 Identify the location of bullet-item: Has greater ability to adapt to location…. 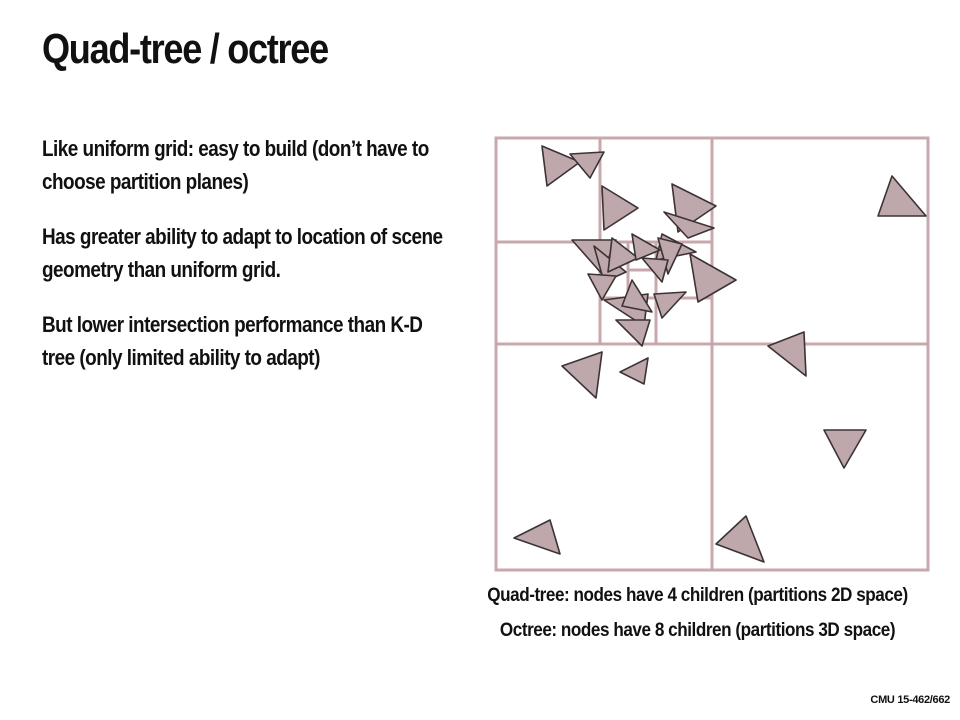
(242, 253).